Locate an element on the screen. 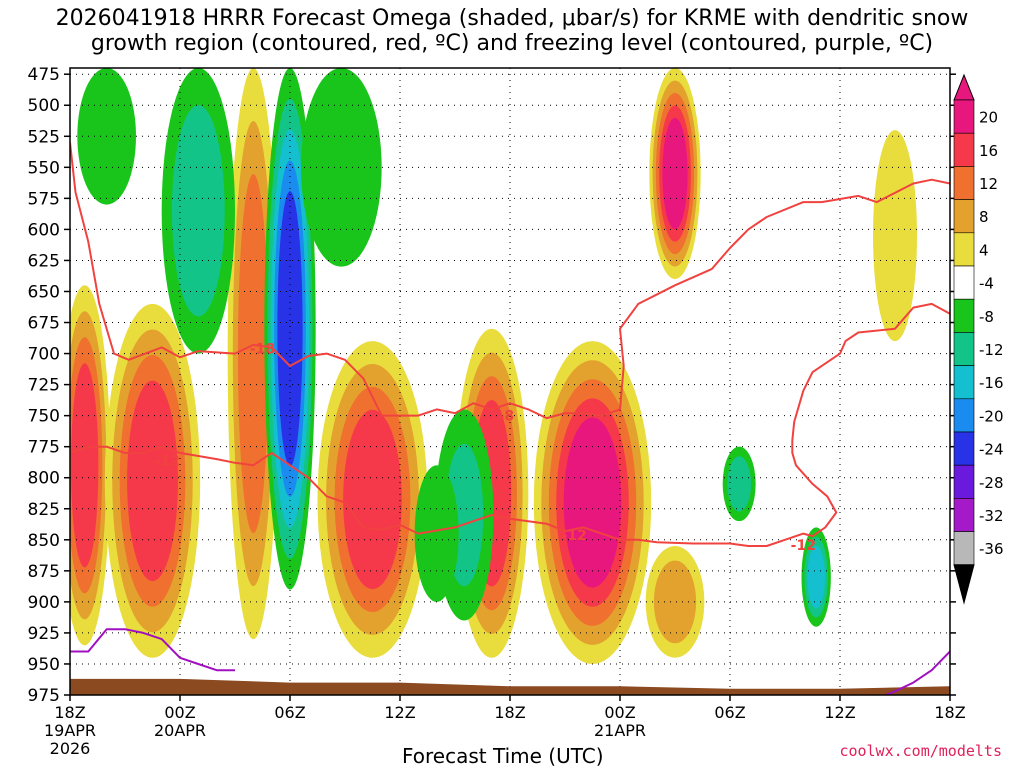 The image size is (1024, 768). descent-core-7-band--12 is located at coordinates (816, 577).